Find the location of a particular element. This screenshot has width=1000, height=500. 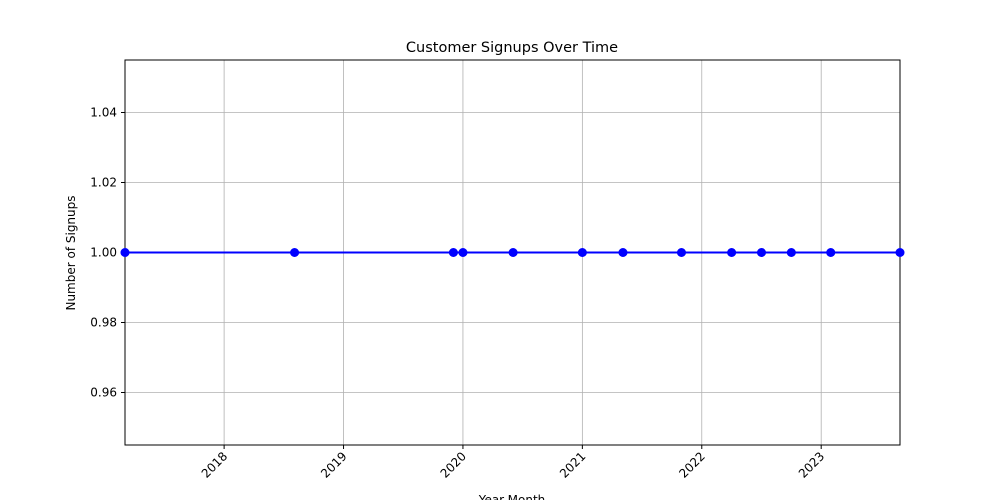

chart-title: Customer Signups Over Time is located at coordinates (512, 48).